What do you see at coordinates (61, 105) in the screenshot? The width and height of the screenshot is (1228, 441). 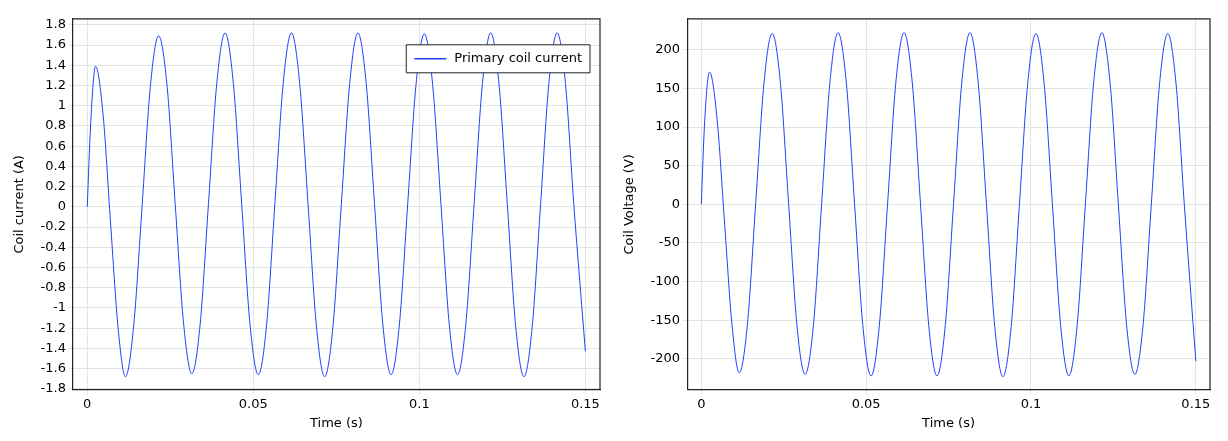 I see `y-tick-label: 1` at bounding box center [61, 105].